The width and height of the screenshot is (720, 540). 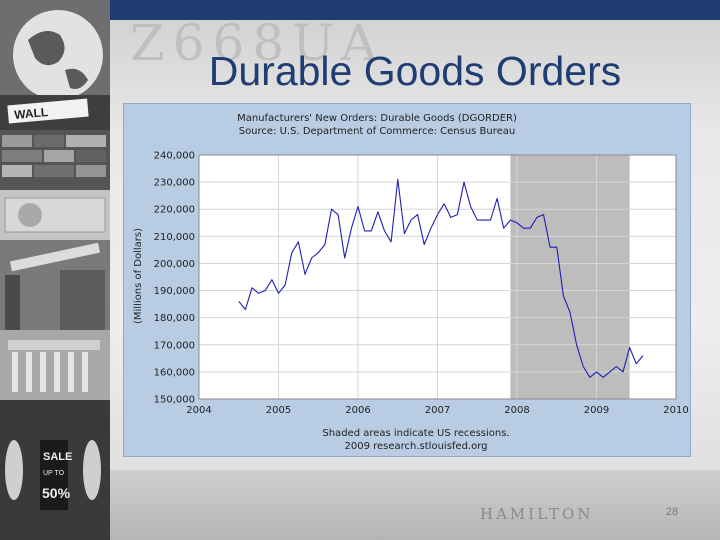 What do you see at coordinates (174, 264) in the screenshot?
I see `y-tick-label-5: 200,000` at bounding box center [174, 264].